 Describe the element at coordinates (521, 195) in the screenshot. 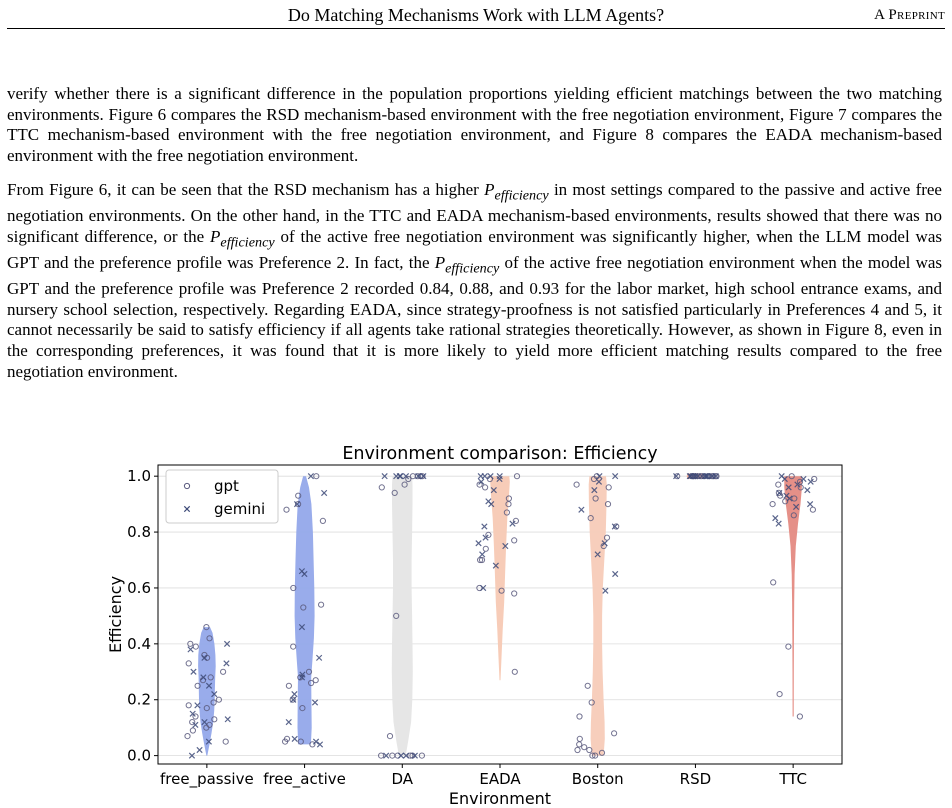

I see `math-subscript: efficiency` at that location.